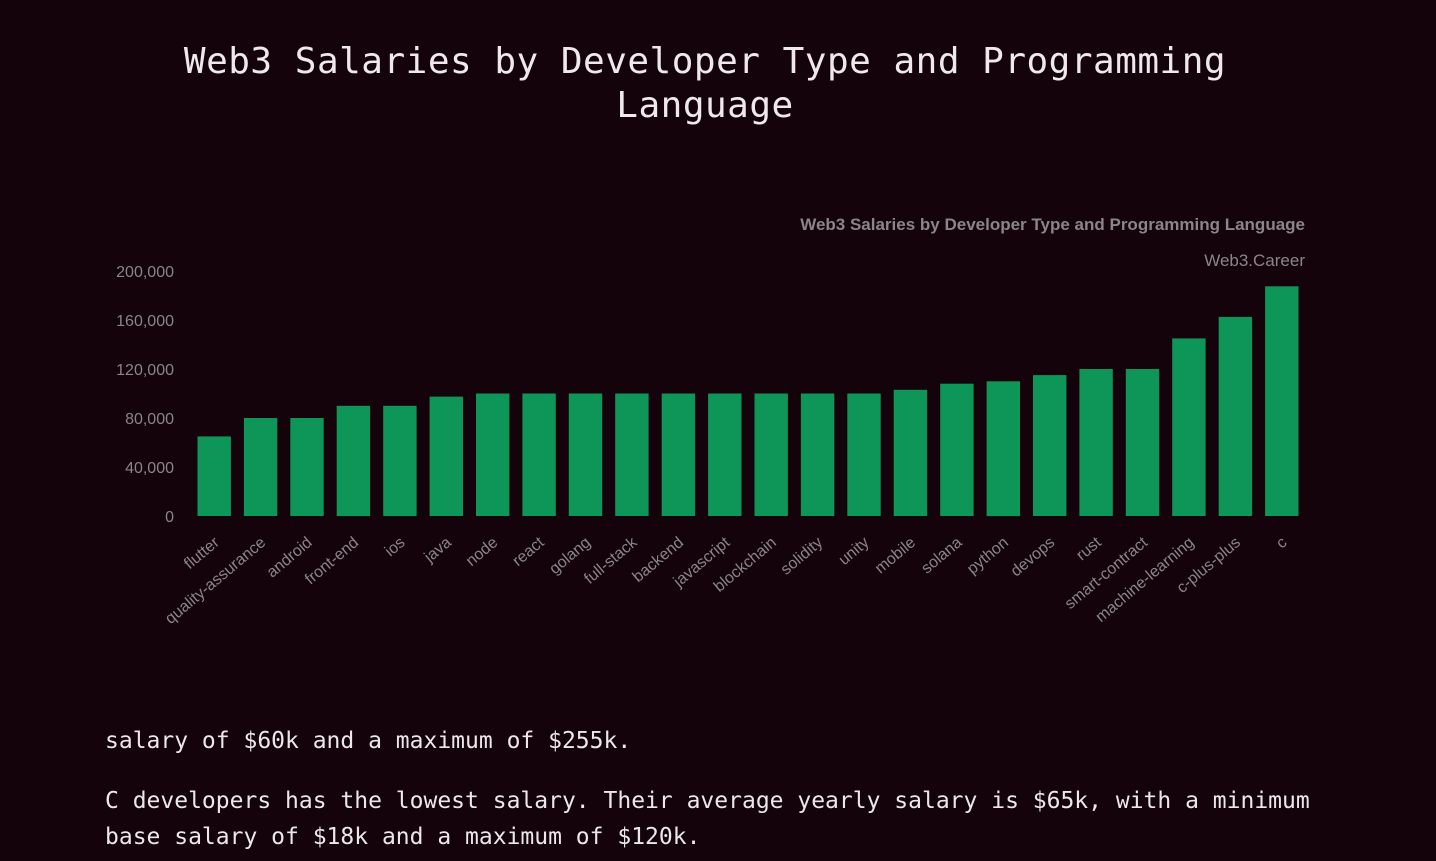 Image resolution: width=1436 pixels, height=861 pixels. Describe the element at coordinates (1142, 442) in the screenshot. I see `bar-smart-contract` at that location.